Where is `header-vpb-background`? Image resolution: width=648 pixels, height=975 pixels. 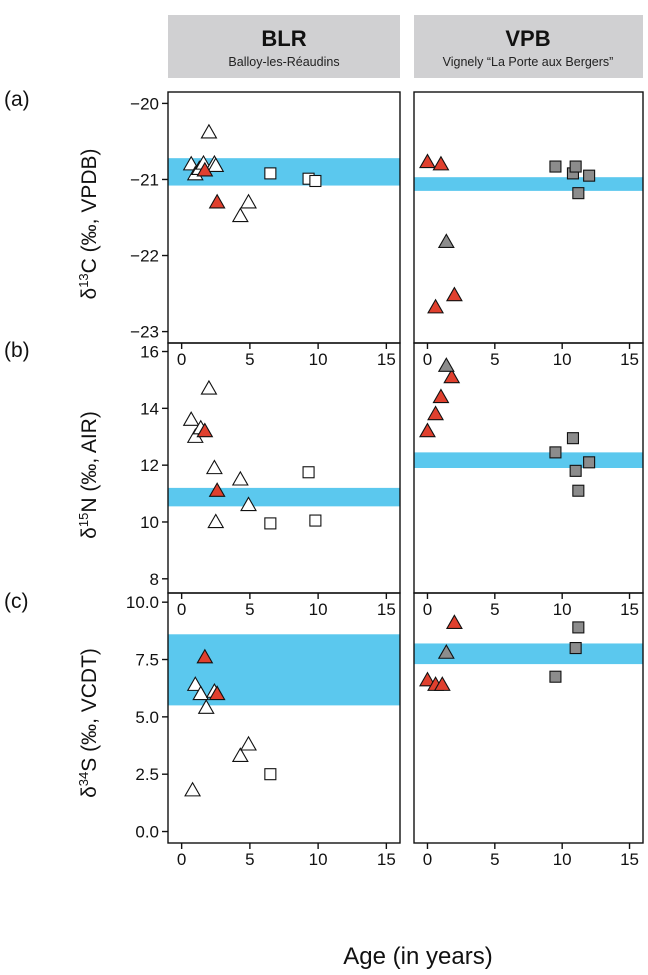
header-vpb-background is located at coordinates (528, 46).